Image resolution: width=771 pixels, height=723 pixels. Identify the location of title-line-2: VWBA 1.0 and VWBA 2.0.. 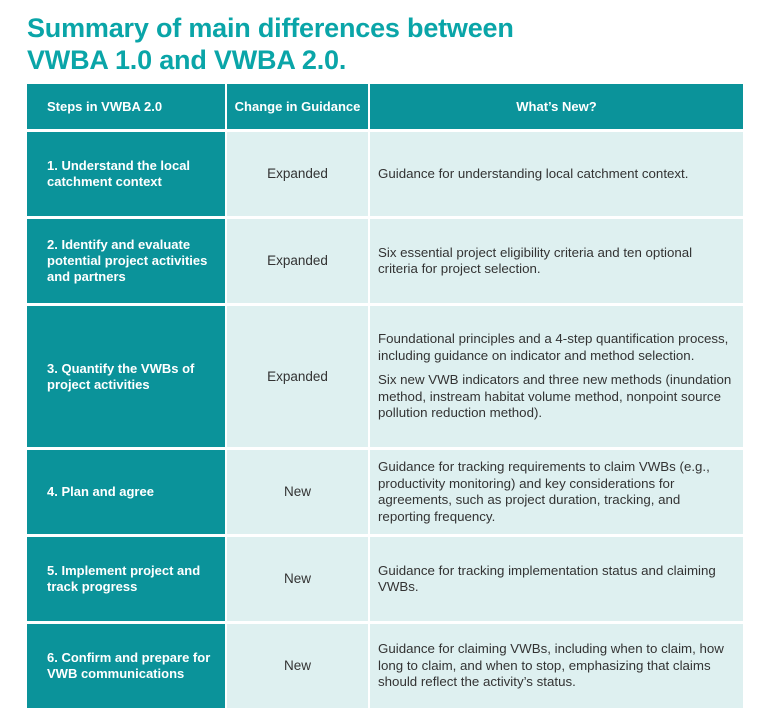
(187, 60).